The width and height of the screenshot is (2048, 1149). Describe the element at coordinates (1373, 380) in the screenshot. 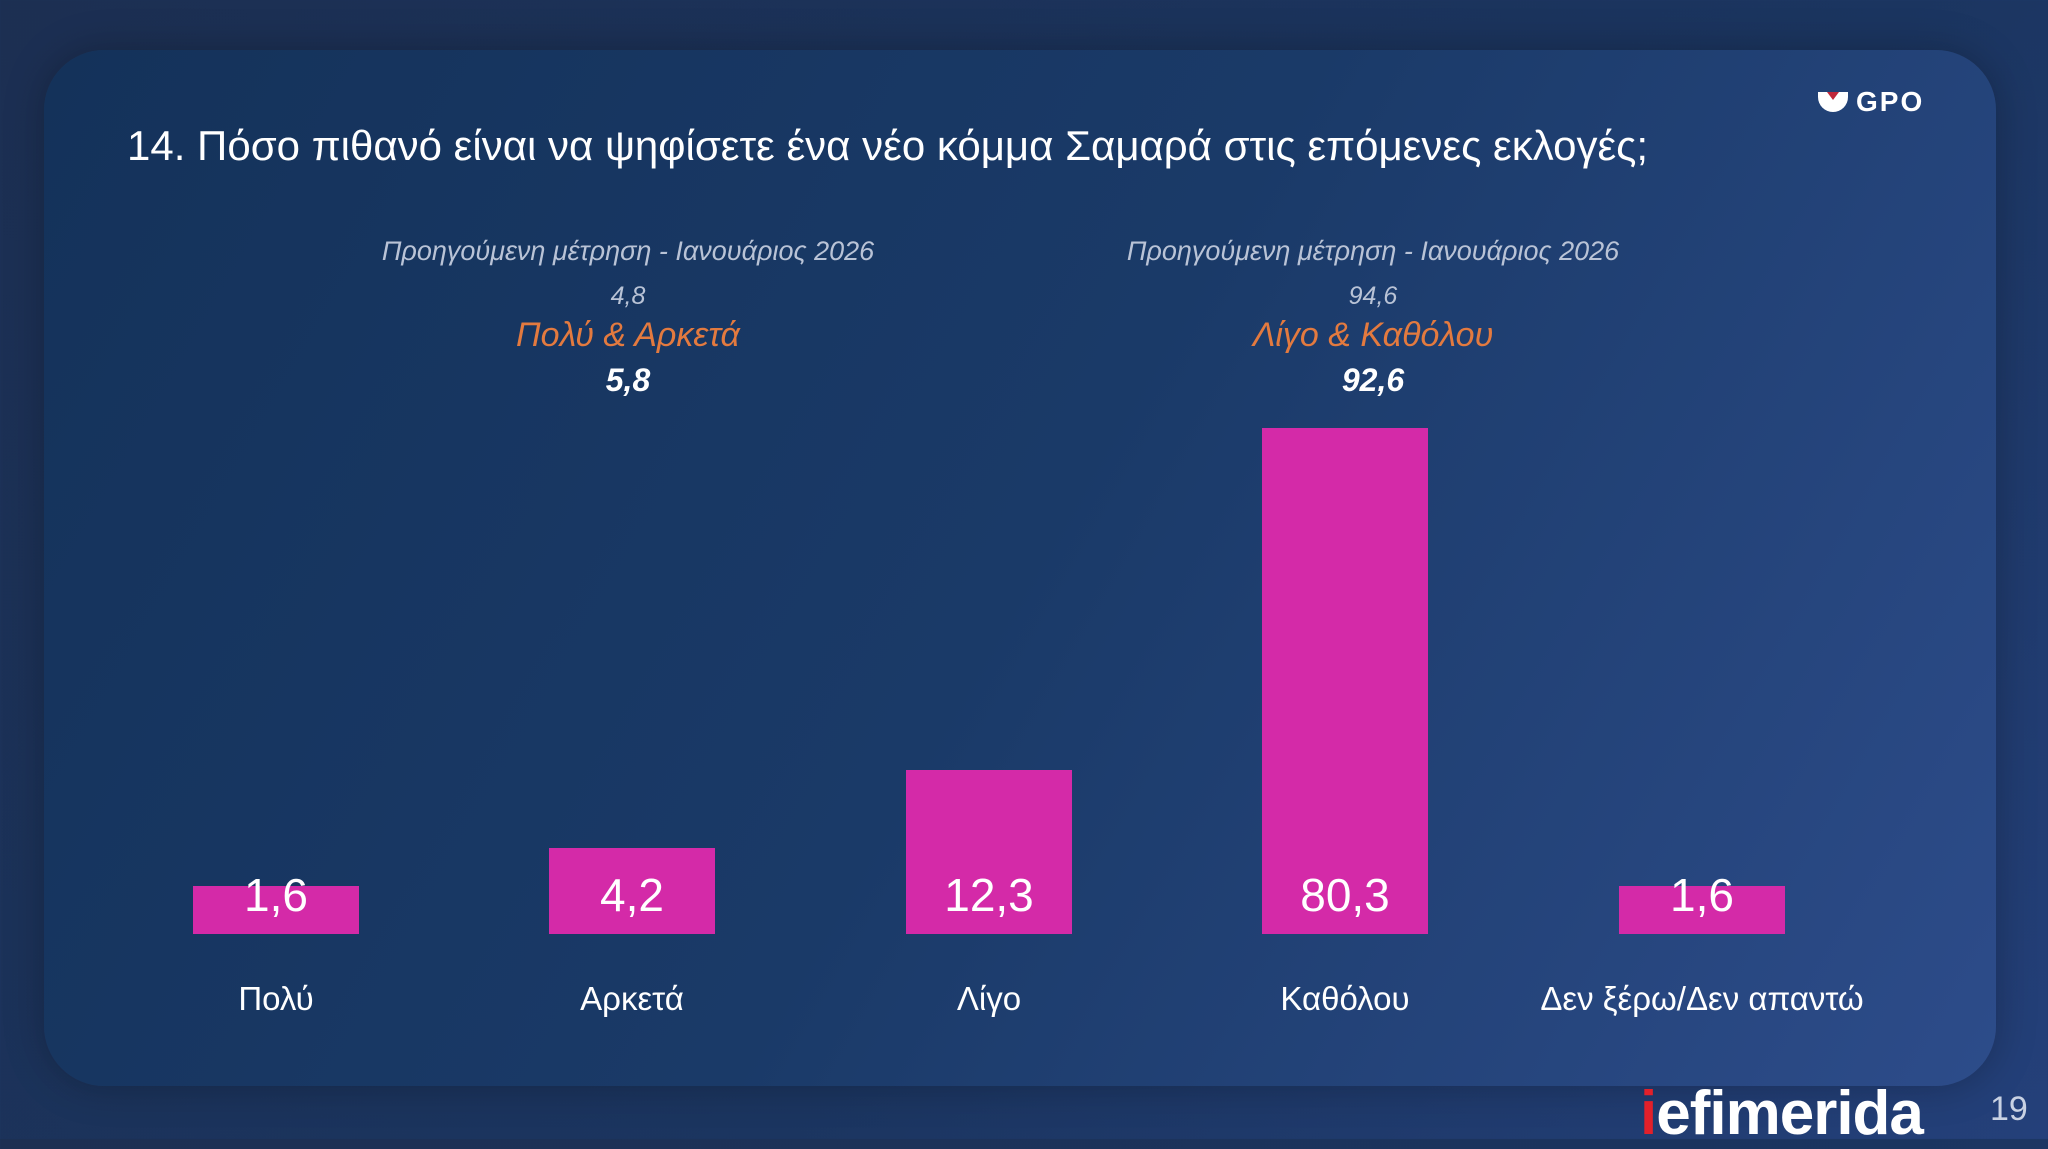

I see `group-value: 92,6` at that location.